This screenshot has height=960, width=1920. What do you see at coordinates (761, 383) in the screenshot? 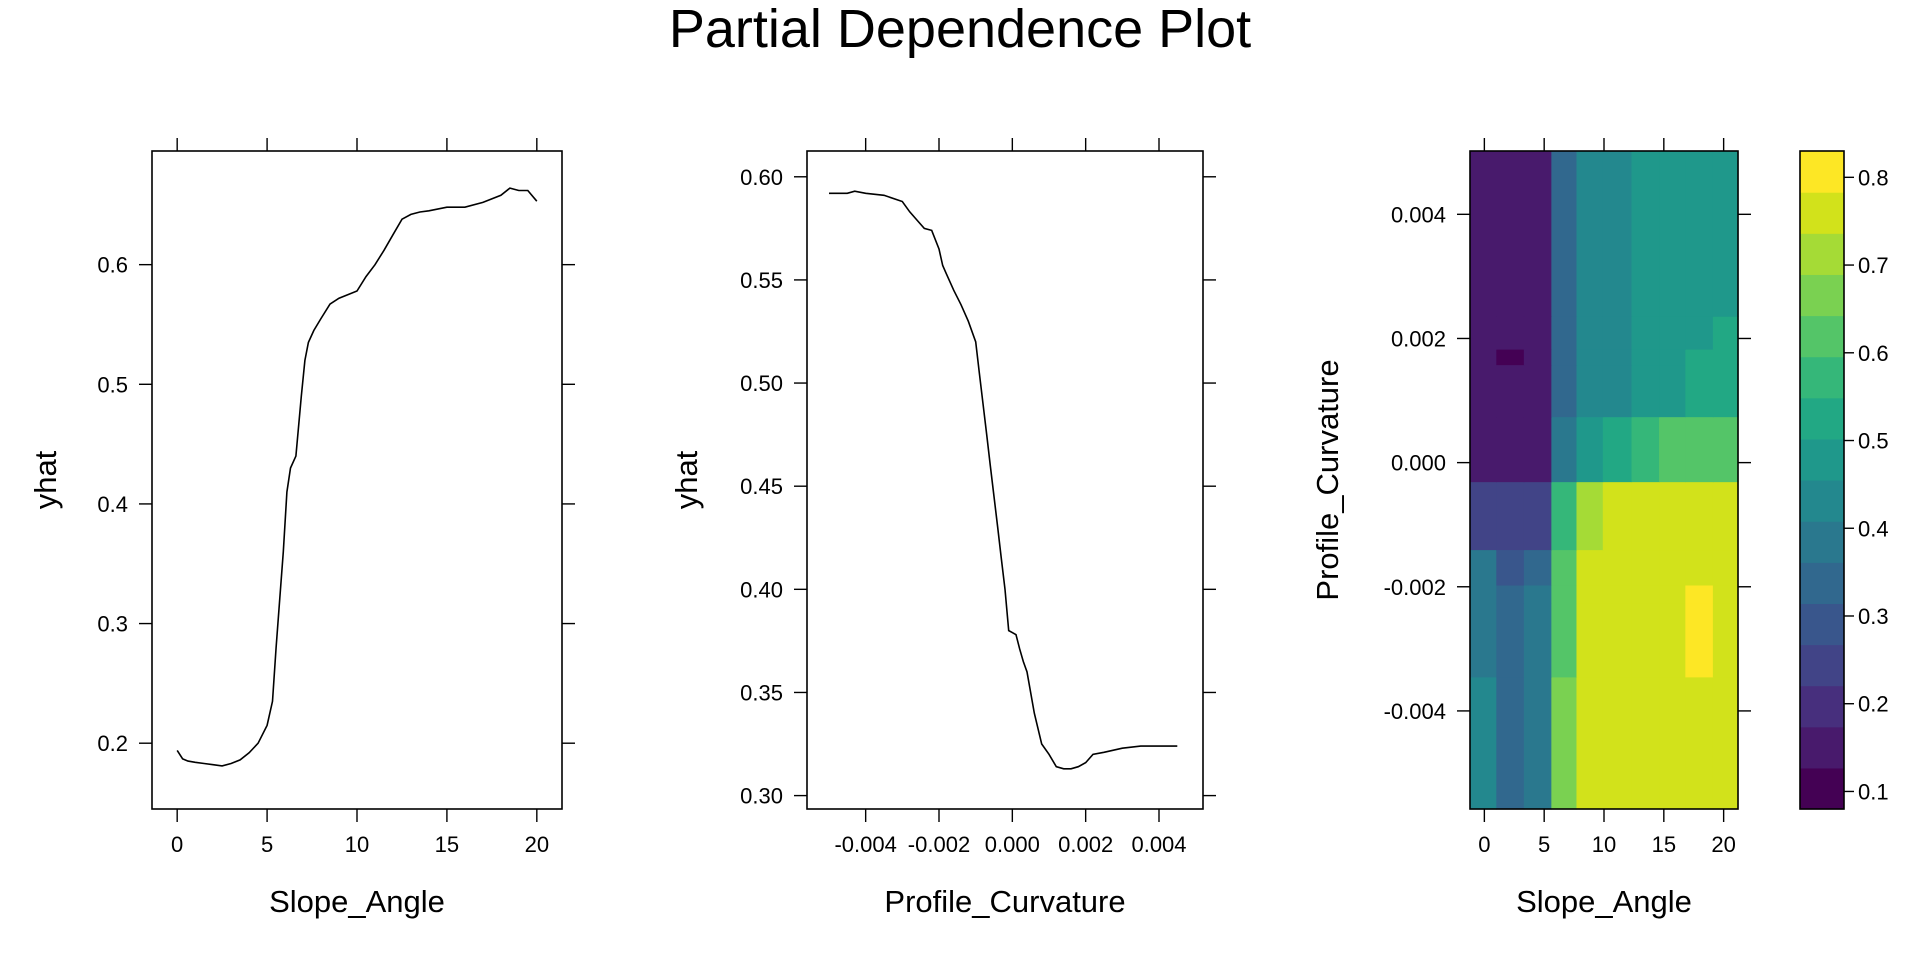
I see `y-tick-label: 0.50` at bounding box center [761, 383].